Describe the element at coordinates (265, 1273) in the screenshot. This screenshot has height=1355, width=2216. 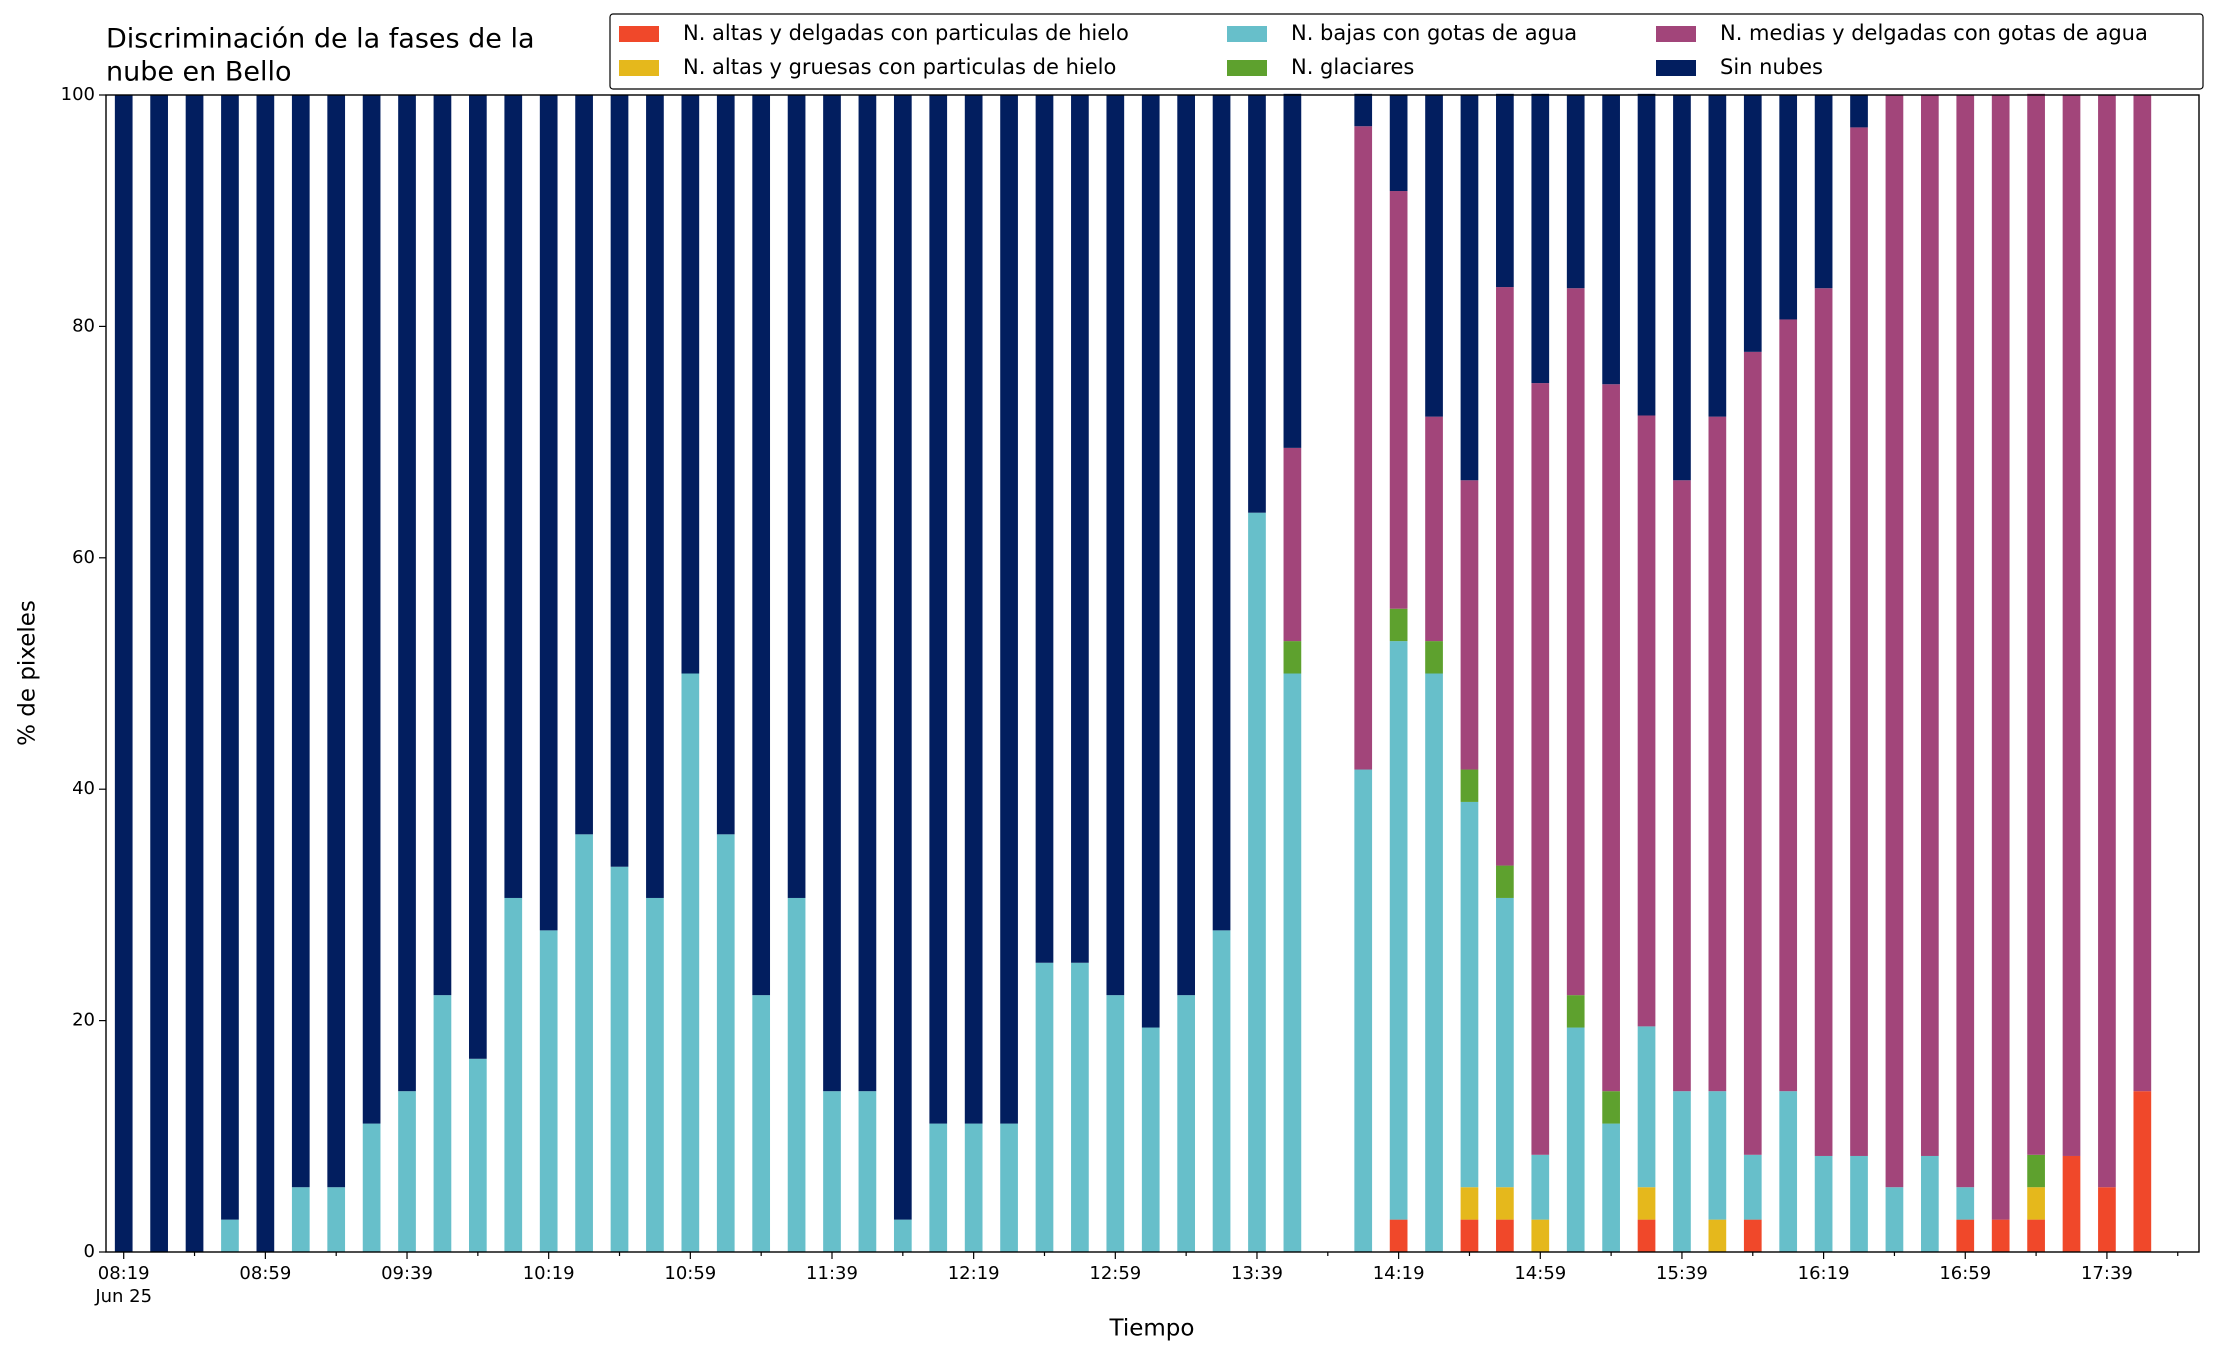
I see `x-tick-label: 08:59` at that location.